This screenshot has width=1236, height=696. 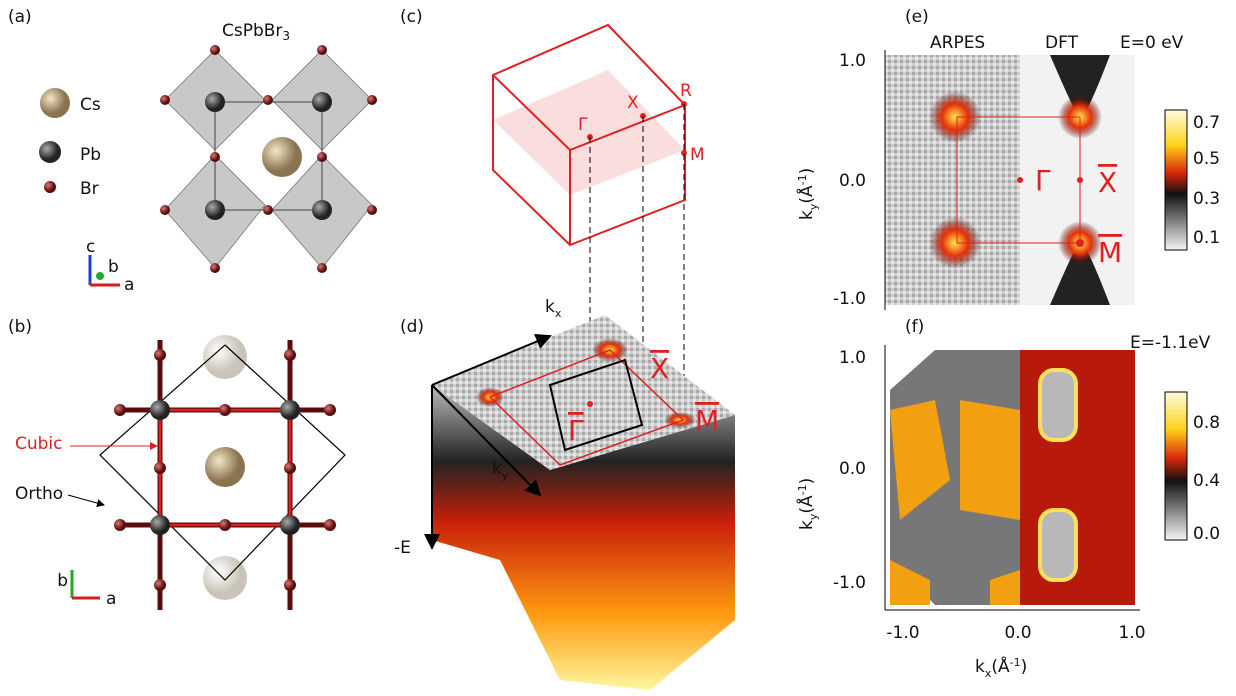 What do you see at coordinates (90, 247) in the screenshot?
I see `shape: c` at bounding box center [90, 247].